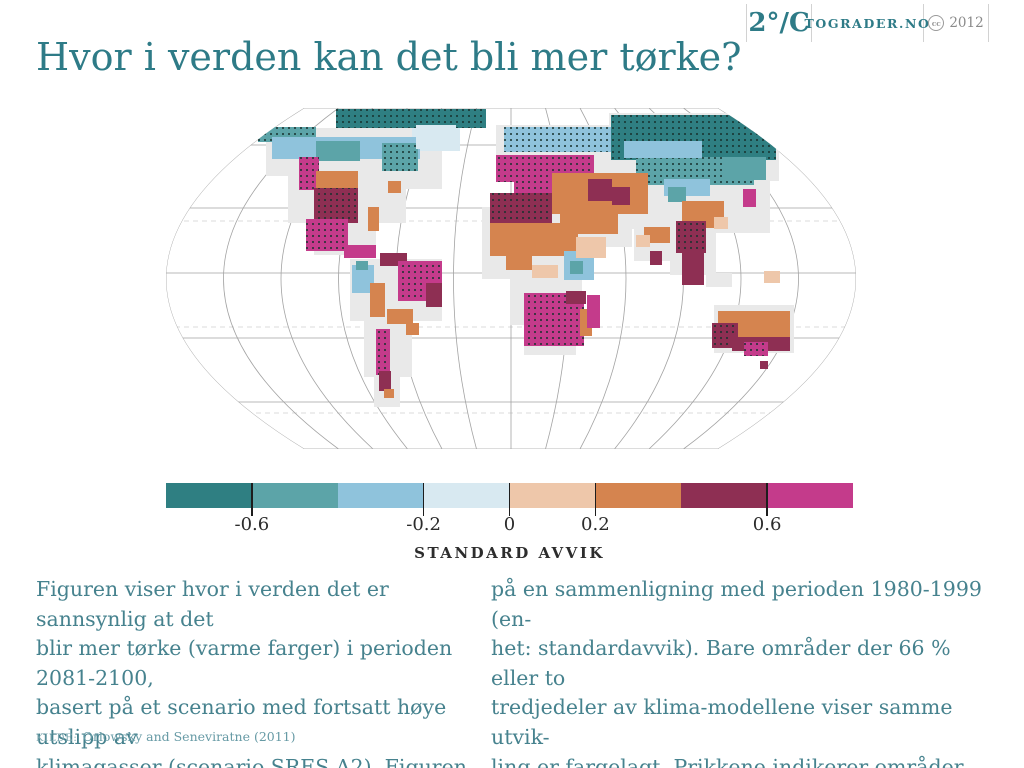 The image size is (1024, 768). What do you see at coordinates (867, 23) in the screenshot?
I see `site-name: TOGRADER.NO` at bounding box center [867, 23].